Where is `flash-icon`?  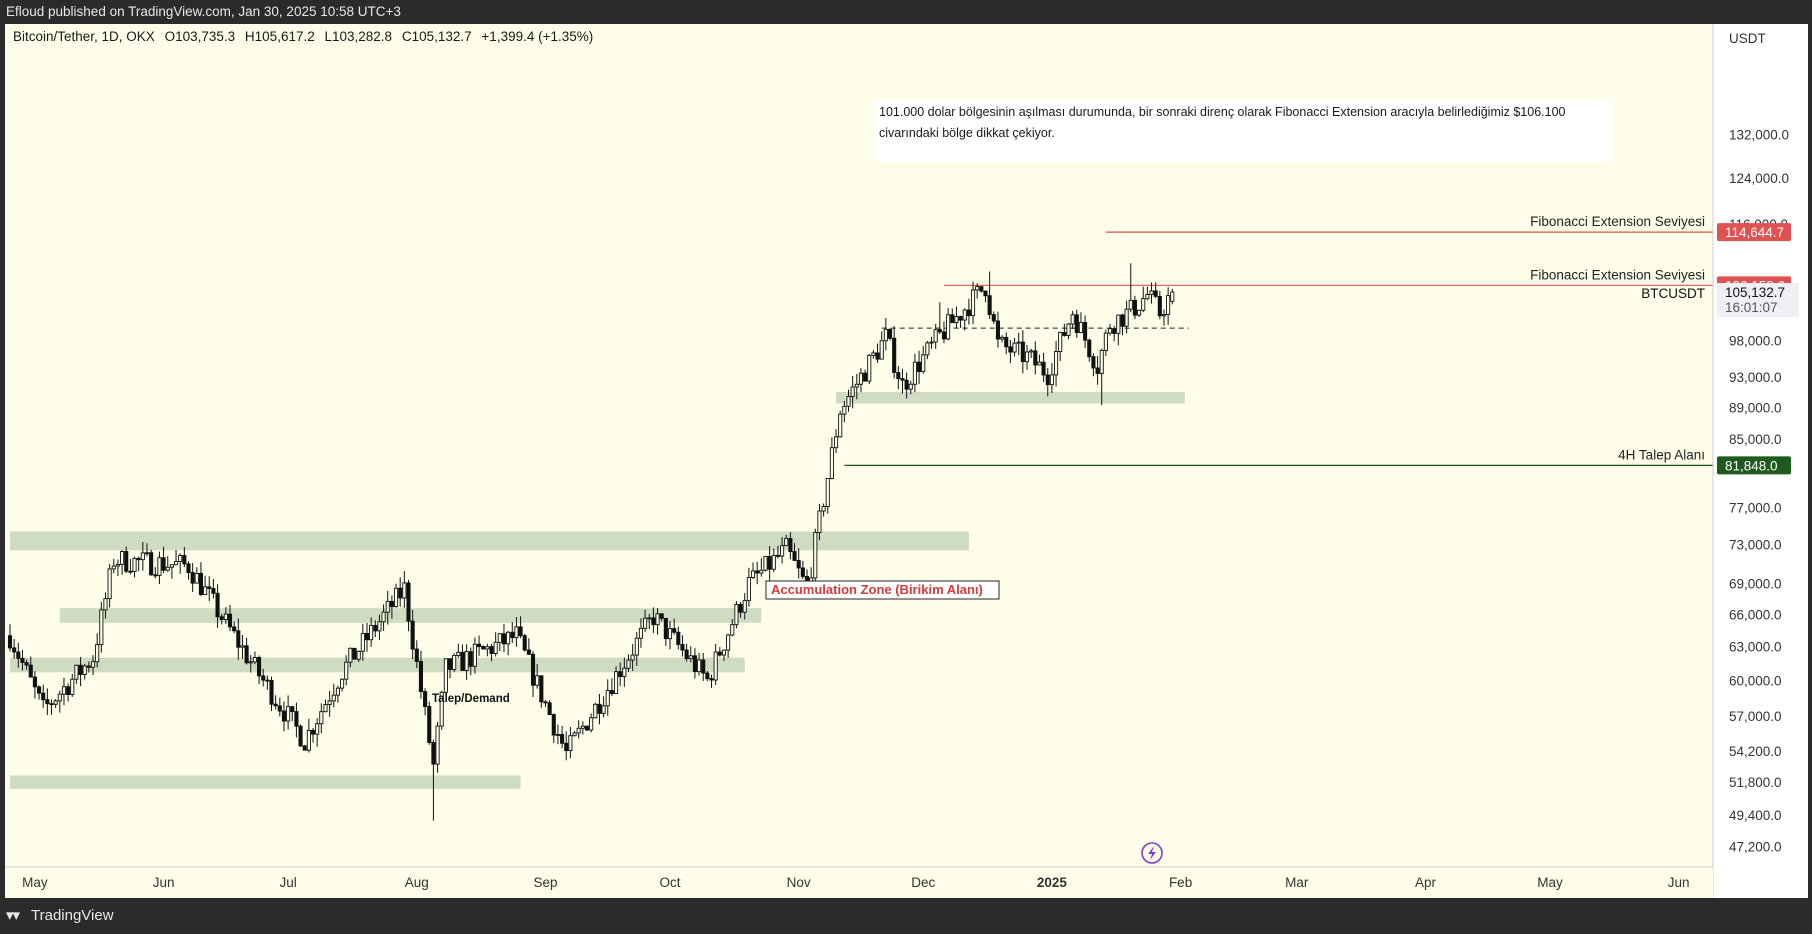 flash-icon is located at coordinates (1152, 853).